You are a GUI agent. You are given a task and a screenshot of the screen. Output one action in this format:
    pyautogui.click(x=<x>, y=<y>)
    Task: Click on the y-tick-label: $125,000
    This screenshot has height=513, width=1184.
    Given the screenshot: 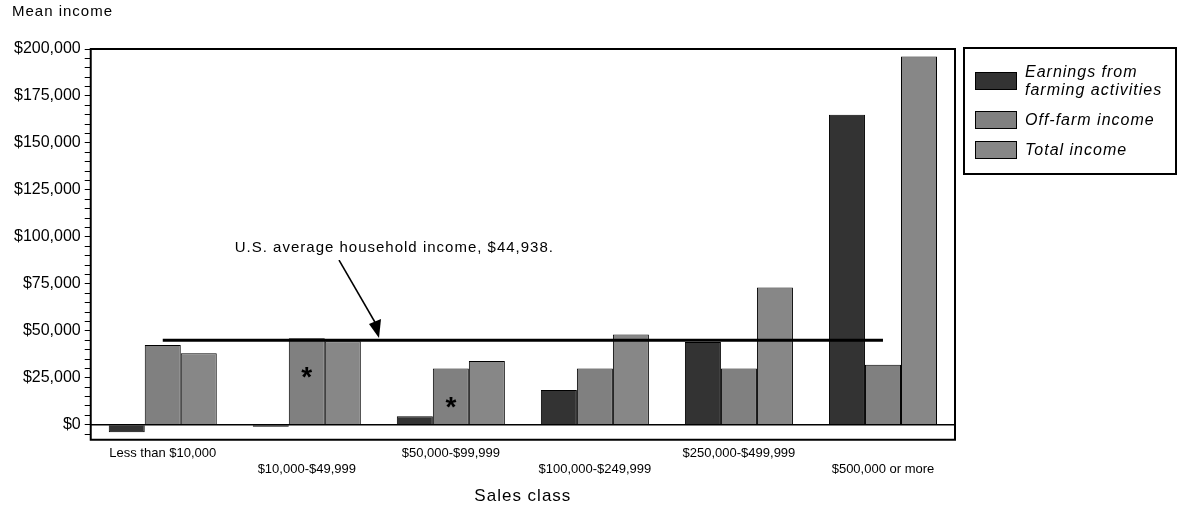 What is the action you would take?
    pyautogui.click(x=47, y=189)
    